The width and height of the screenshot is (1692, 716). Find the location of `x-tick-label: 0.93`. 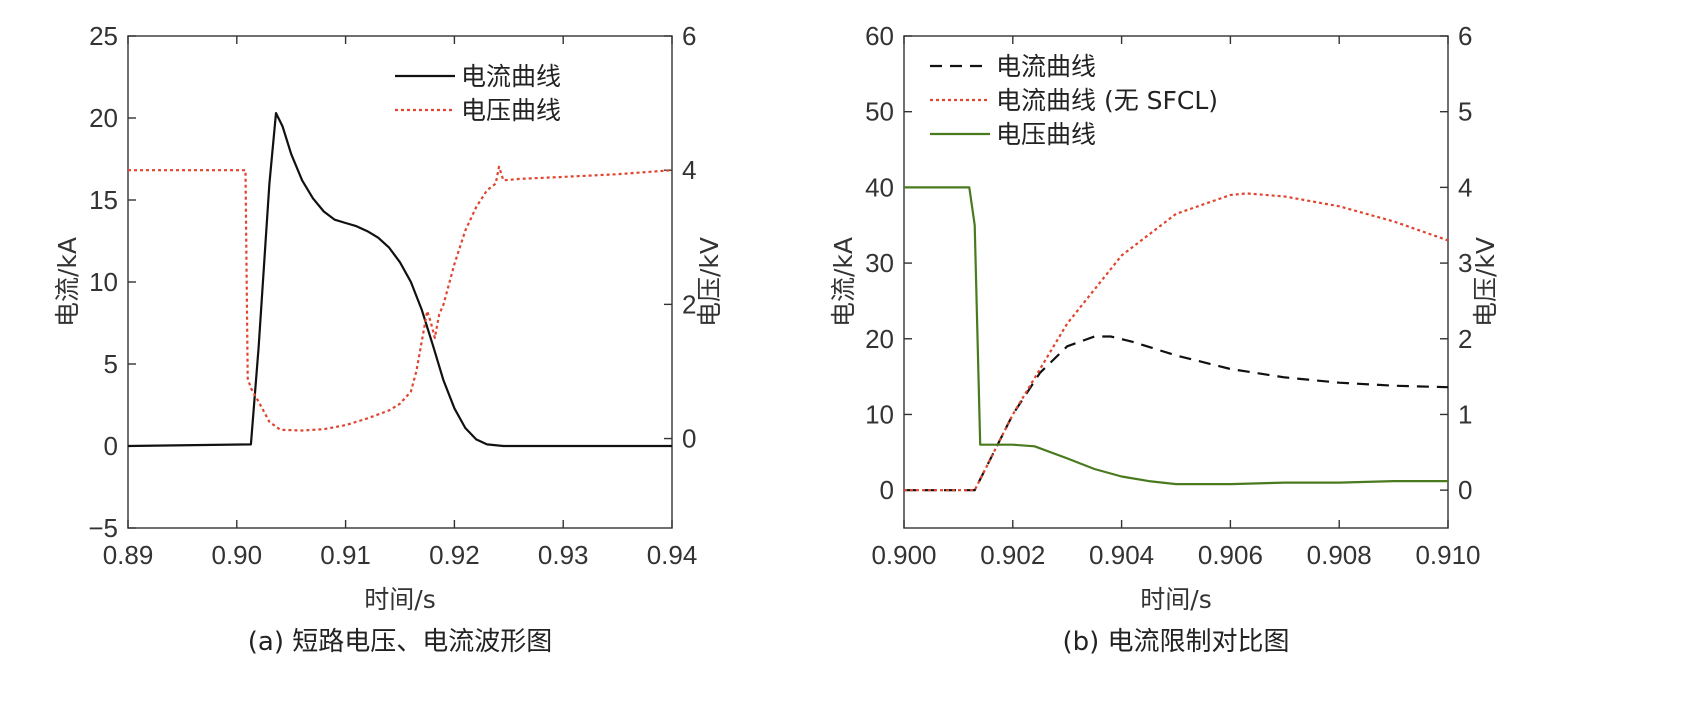

x-tick-label: 0.93 is located at coordinates (563, 555).